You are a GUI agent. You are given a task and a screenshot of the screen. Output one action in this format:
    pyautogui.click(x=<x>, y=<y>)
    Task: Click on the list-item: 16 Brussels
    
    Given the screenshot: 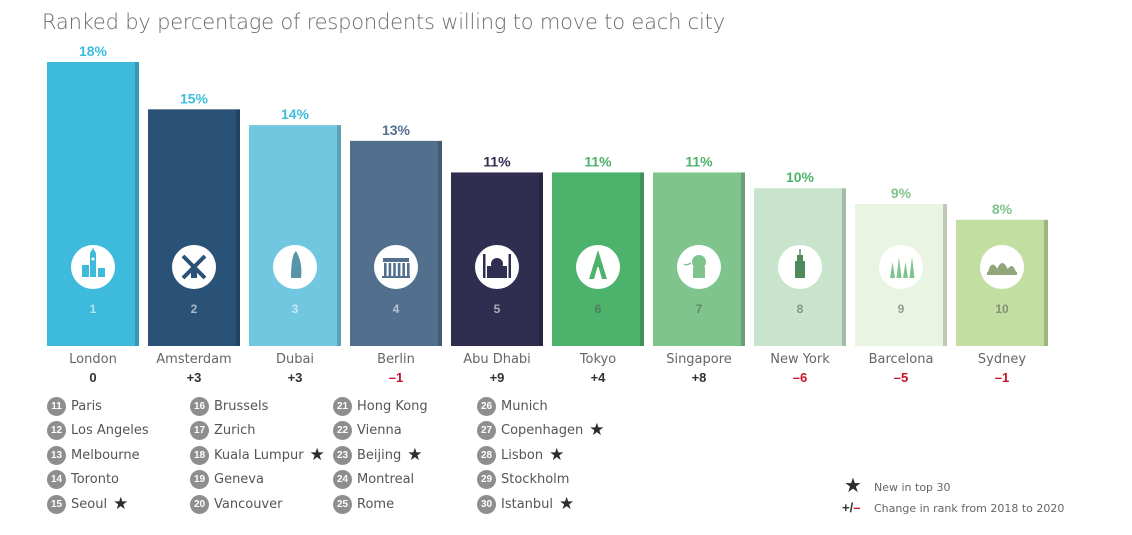 What is the action you would take?
    pyautogui.click(x=257, y=406)
    